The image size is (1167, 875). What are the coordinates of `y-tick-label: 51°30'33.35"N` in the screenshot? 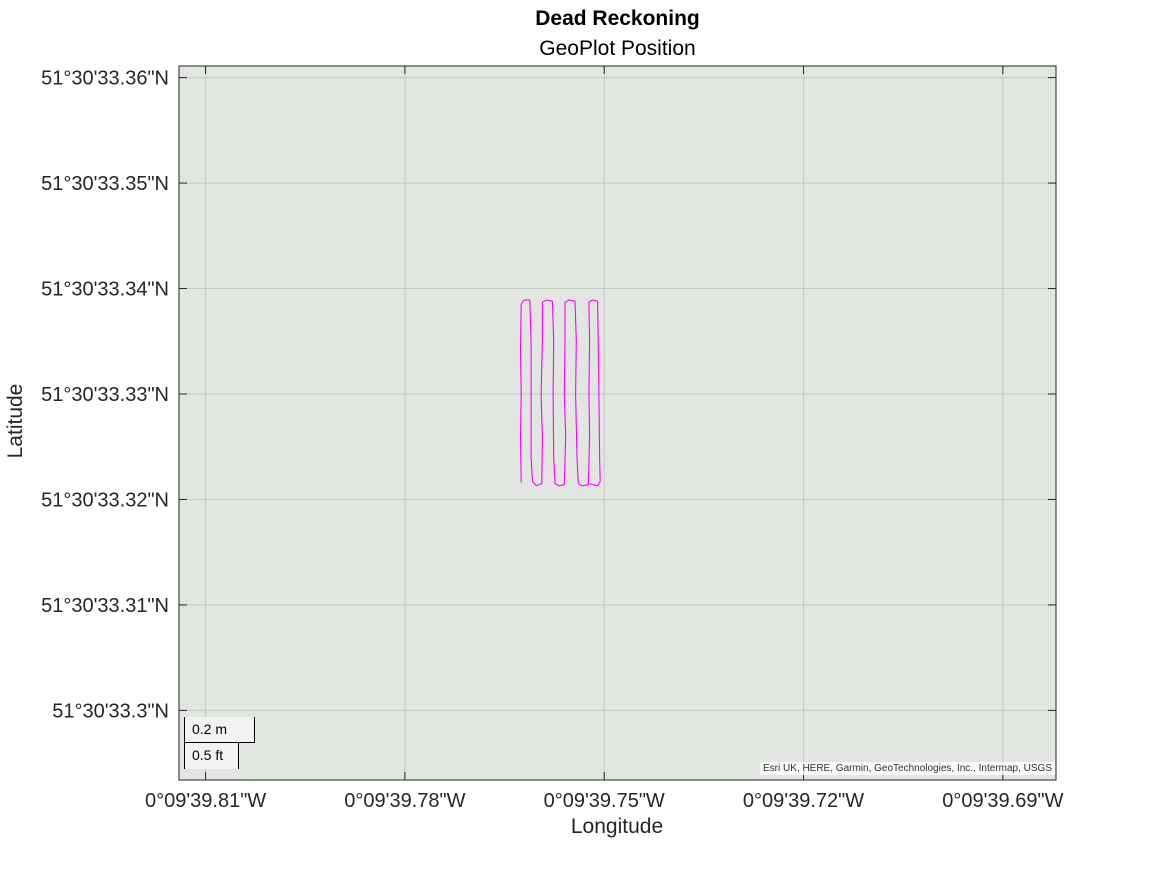 It's located at (105, 184).